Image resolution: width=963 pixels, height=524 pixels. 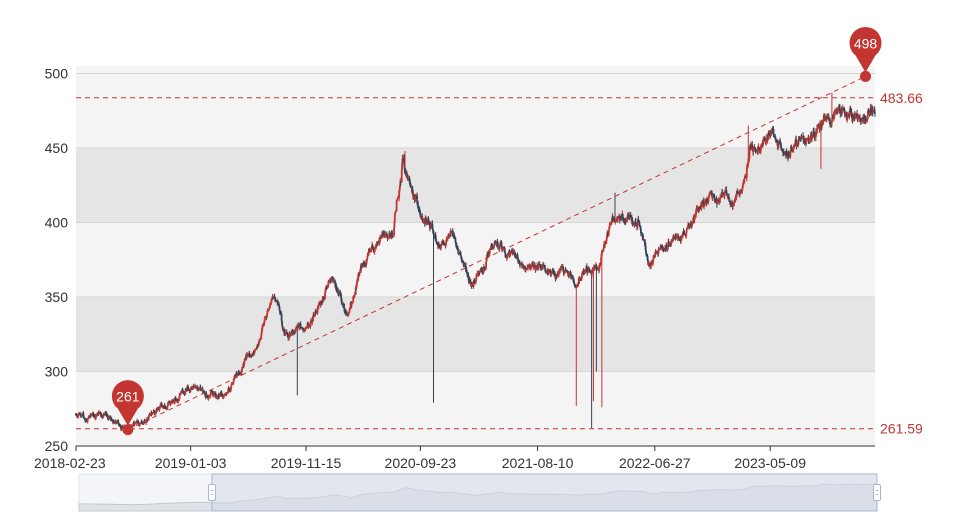 I want to click on datazoom-selection, so click(x=544, y=492).